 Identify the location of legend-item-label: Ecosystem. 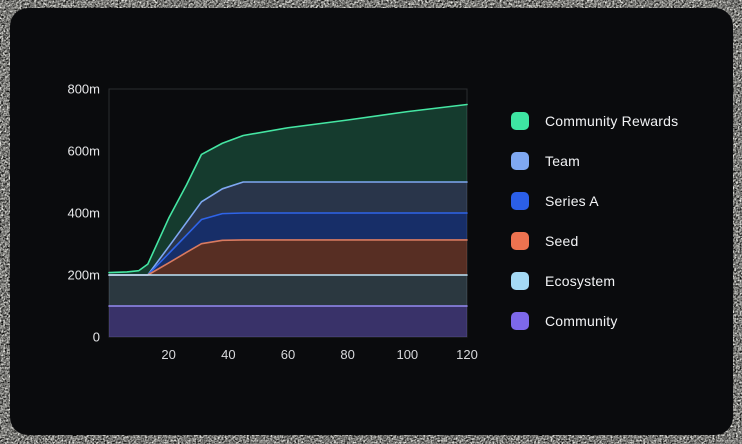
(580, 281).